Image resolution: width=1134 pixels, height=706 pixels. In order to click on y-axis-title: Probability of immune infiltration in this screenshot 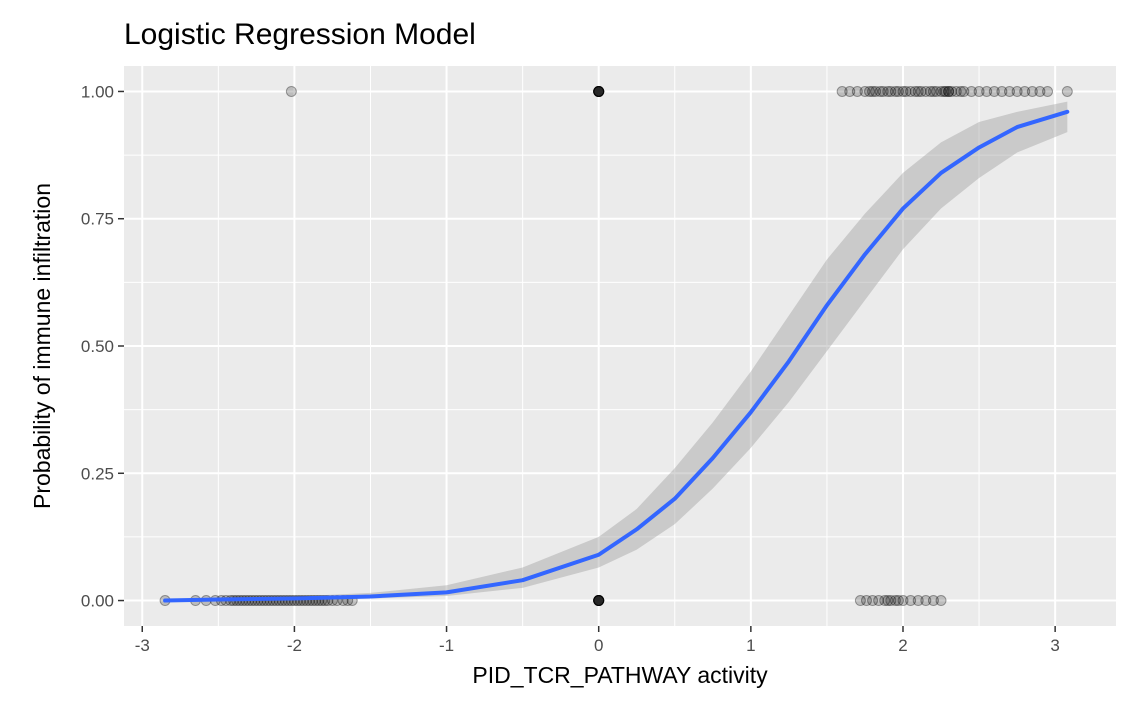, I will do `click(42, 346)`.